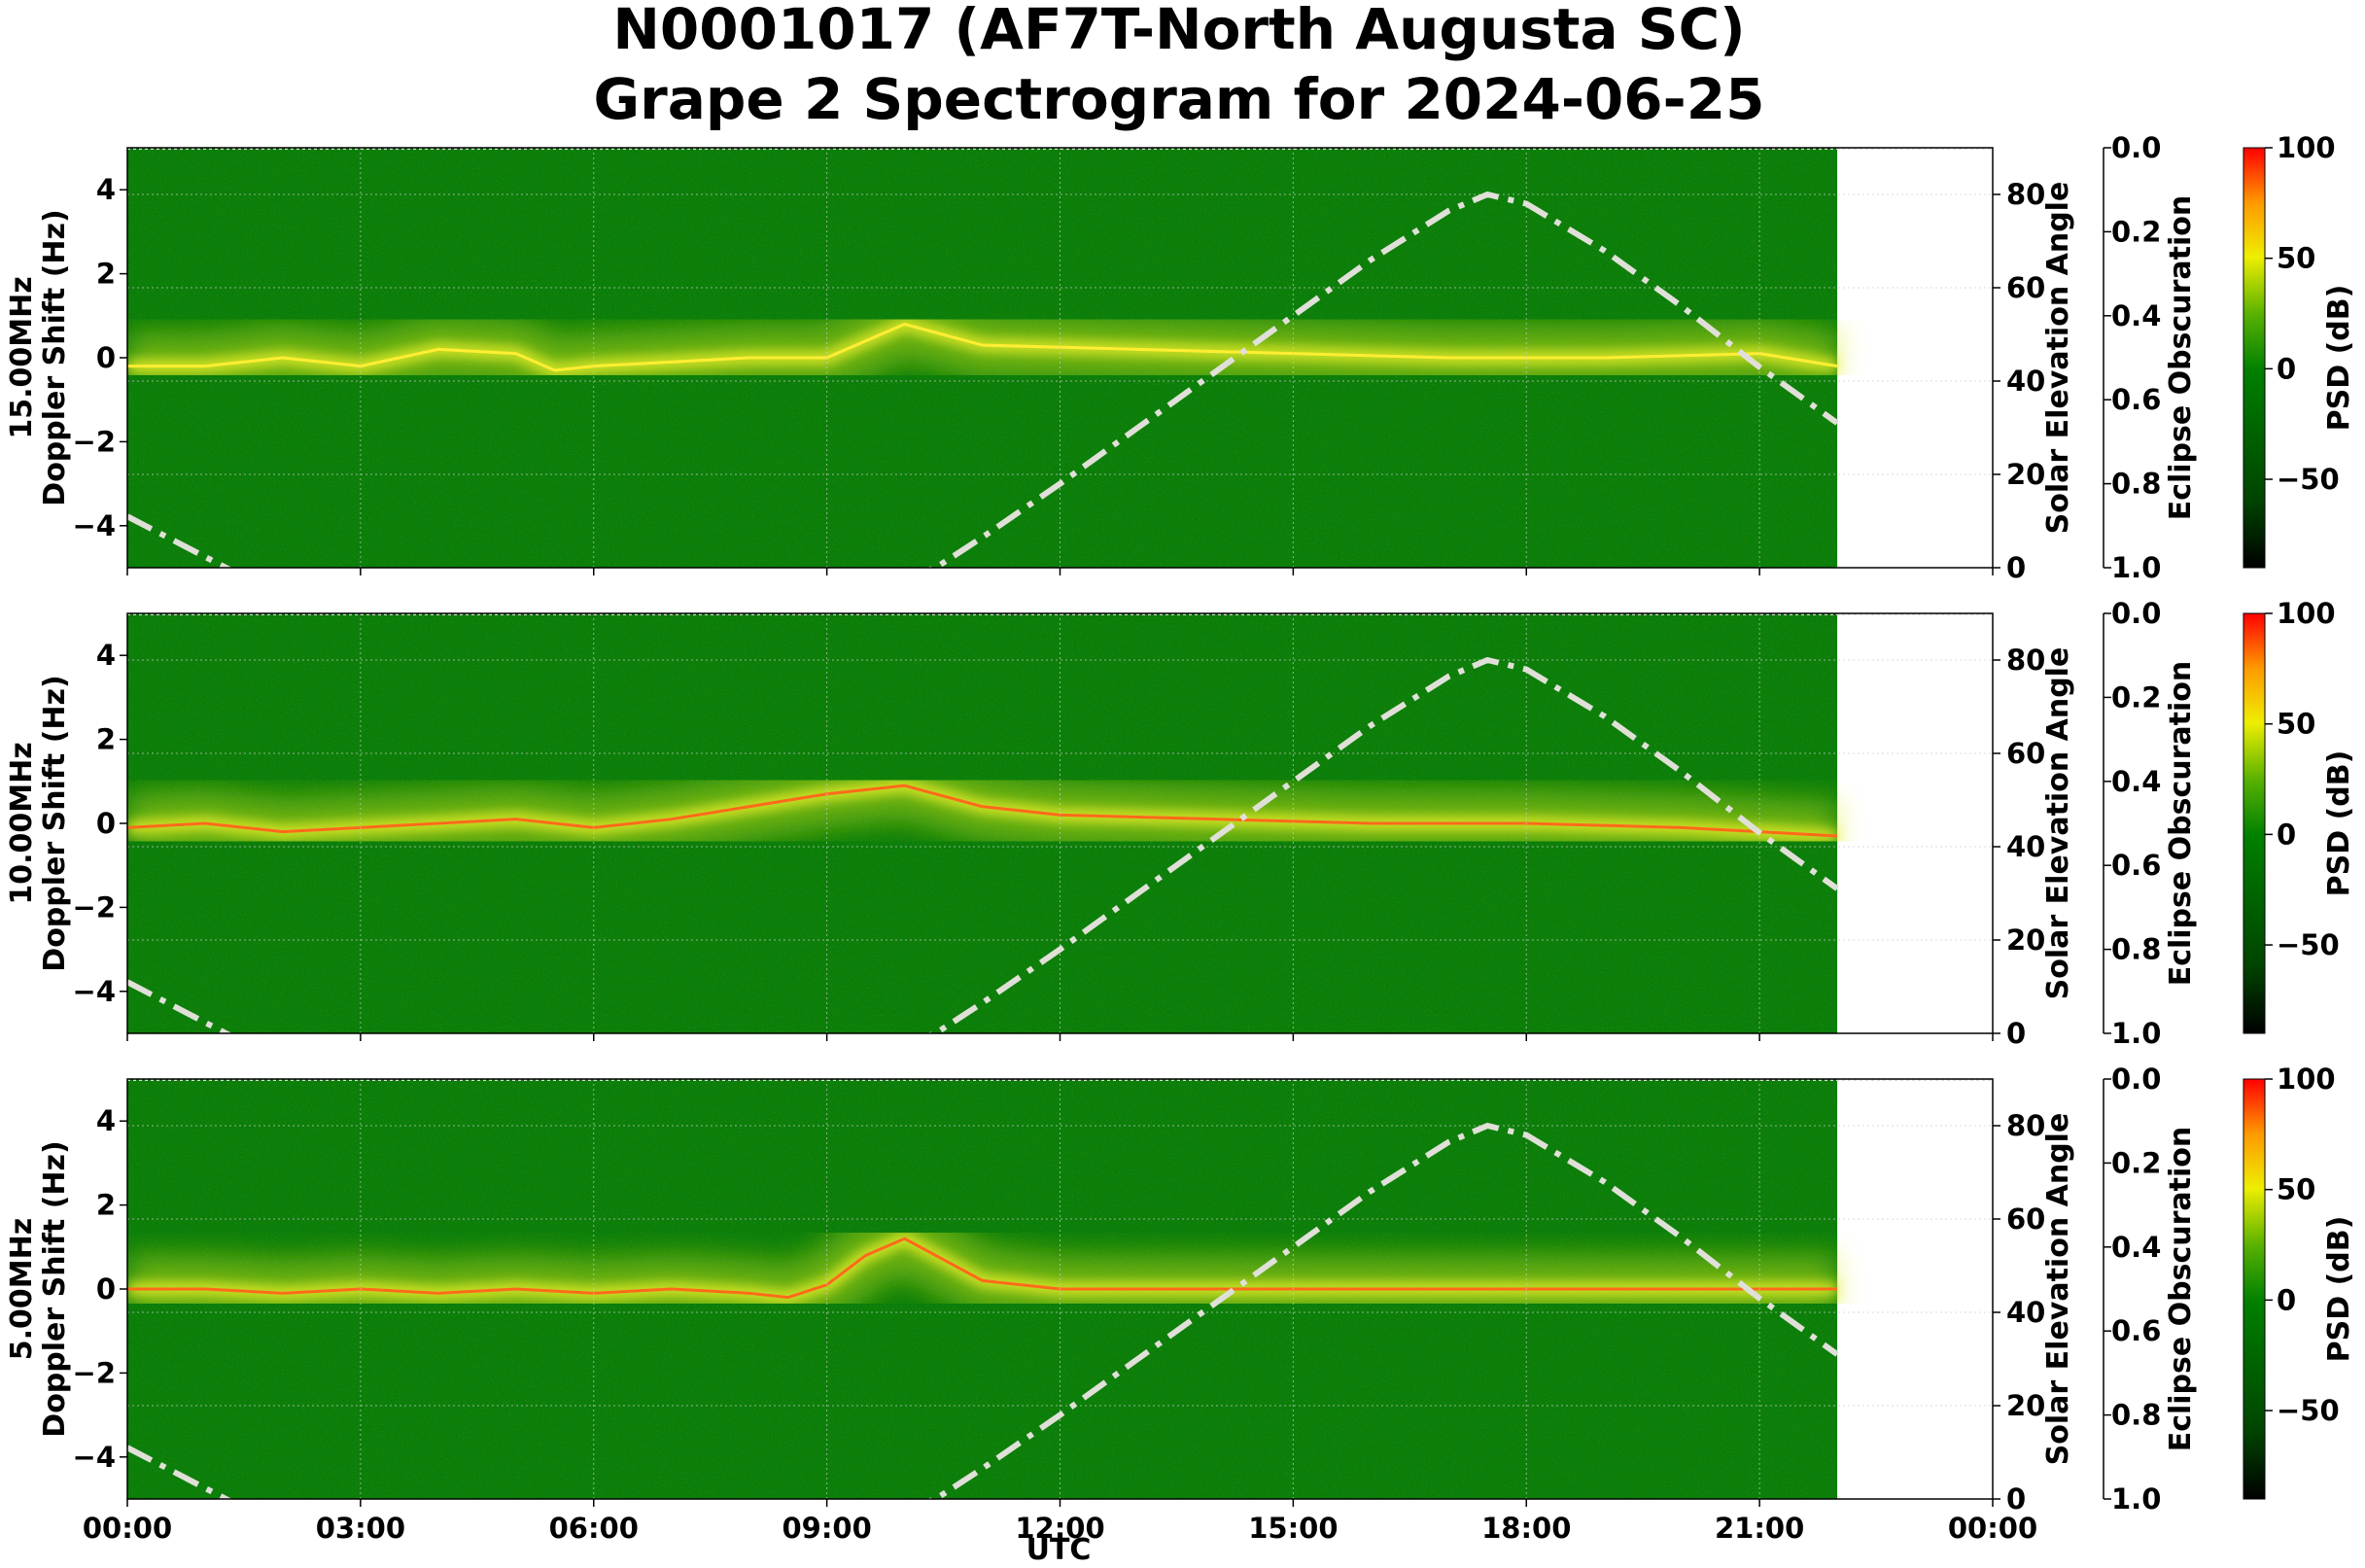  Describe the element at coordinates (827, 1528) in the screenshot. I see `x-tick-label: 09:00` at that location.